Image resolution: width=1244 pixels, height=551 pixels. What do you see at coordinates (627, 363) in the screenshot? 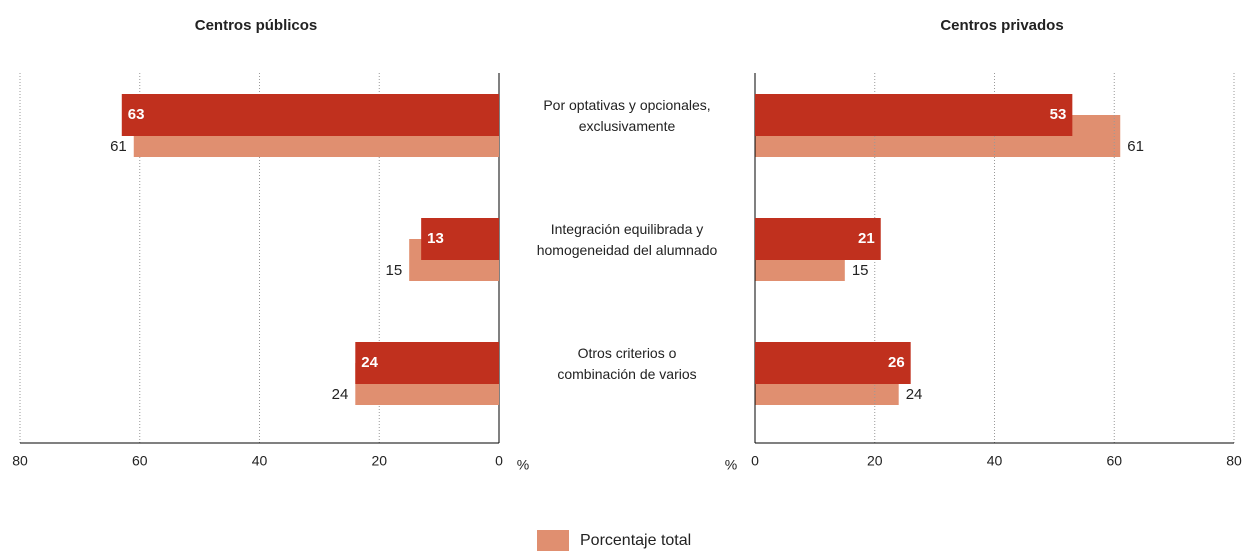
I see `category-label: Otros criterios o combinación de varios` at bounding box center [627, 363].